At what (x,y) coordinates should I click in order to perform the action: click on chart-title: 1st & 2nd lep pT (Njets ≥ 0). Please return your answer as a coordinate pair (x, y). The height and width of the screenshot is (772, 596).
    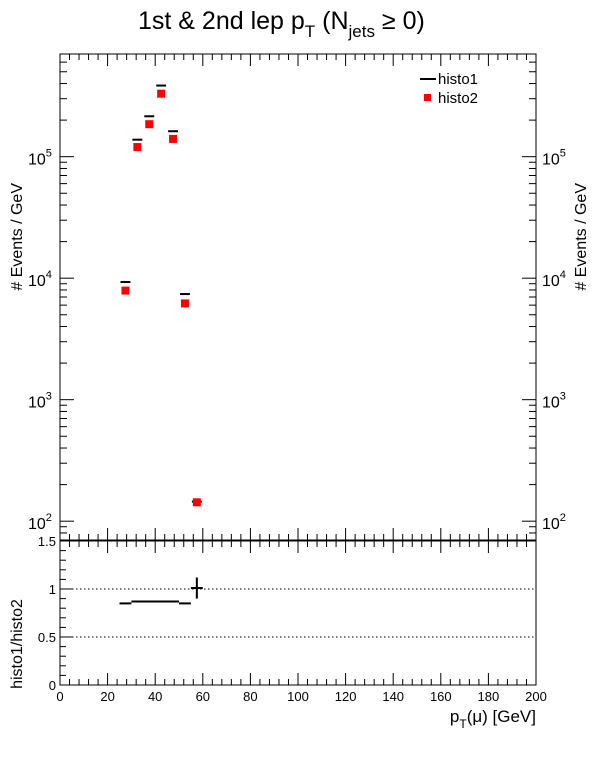
    Looking at the image, I should click on (281, 24).